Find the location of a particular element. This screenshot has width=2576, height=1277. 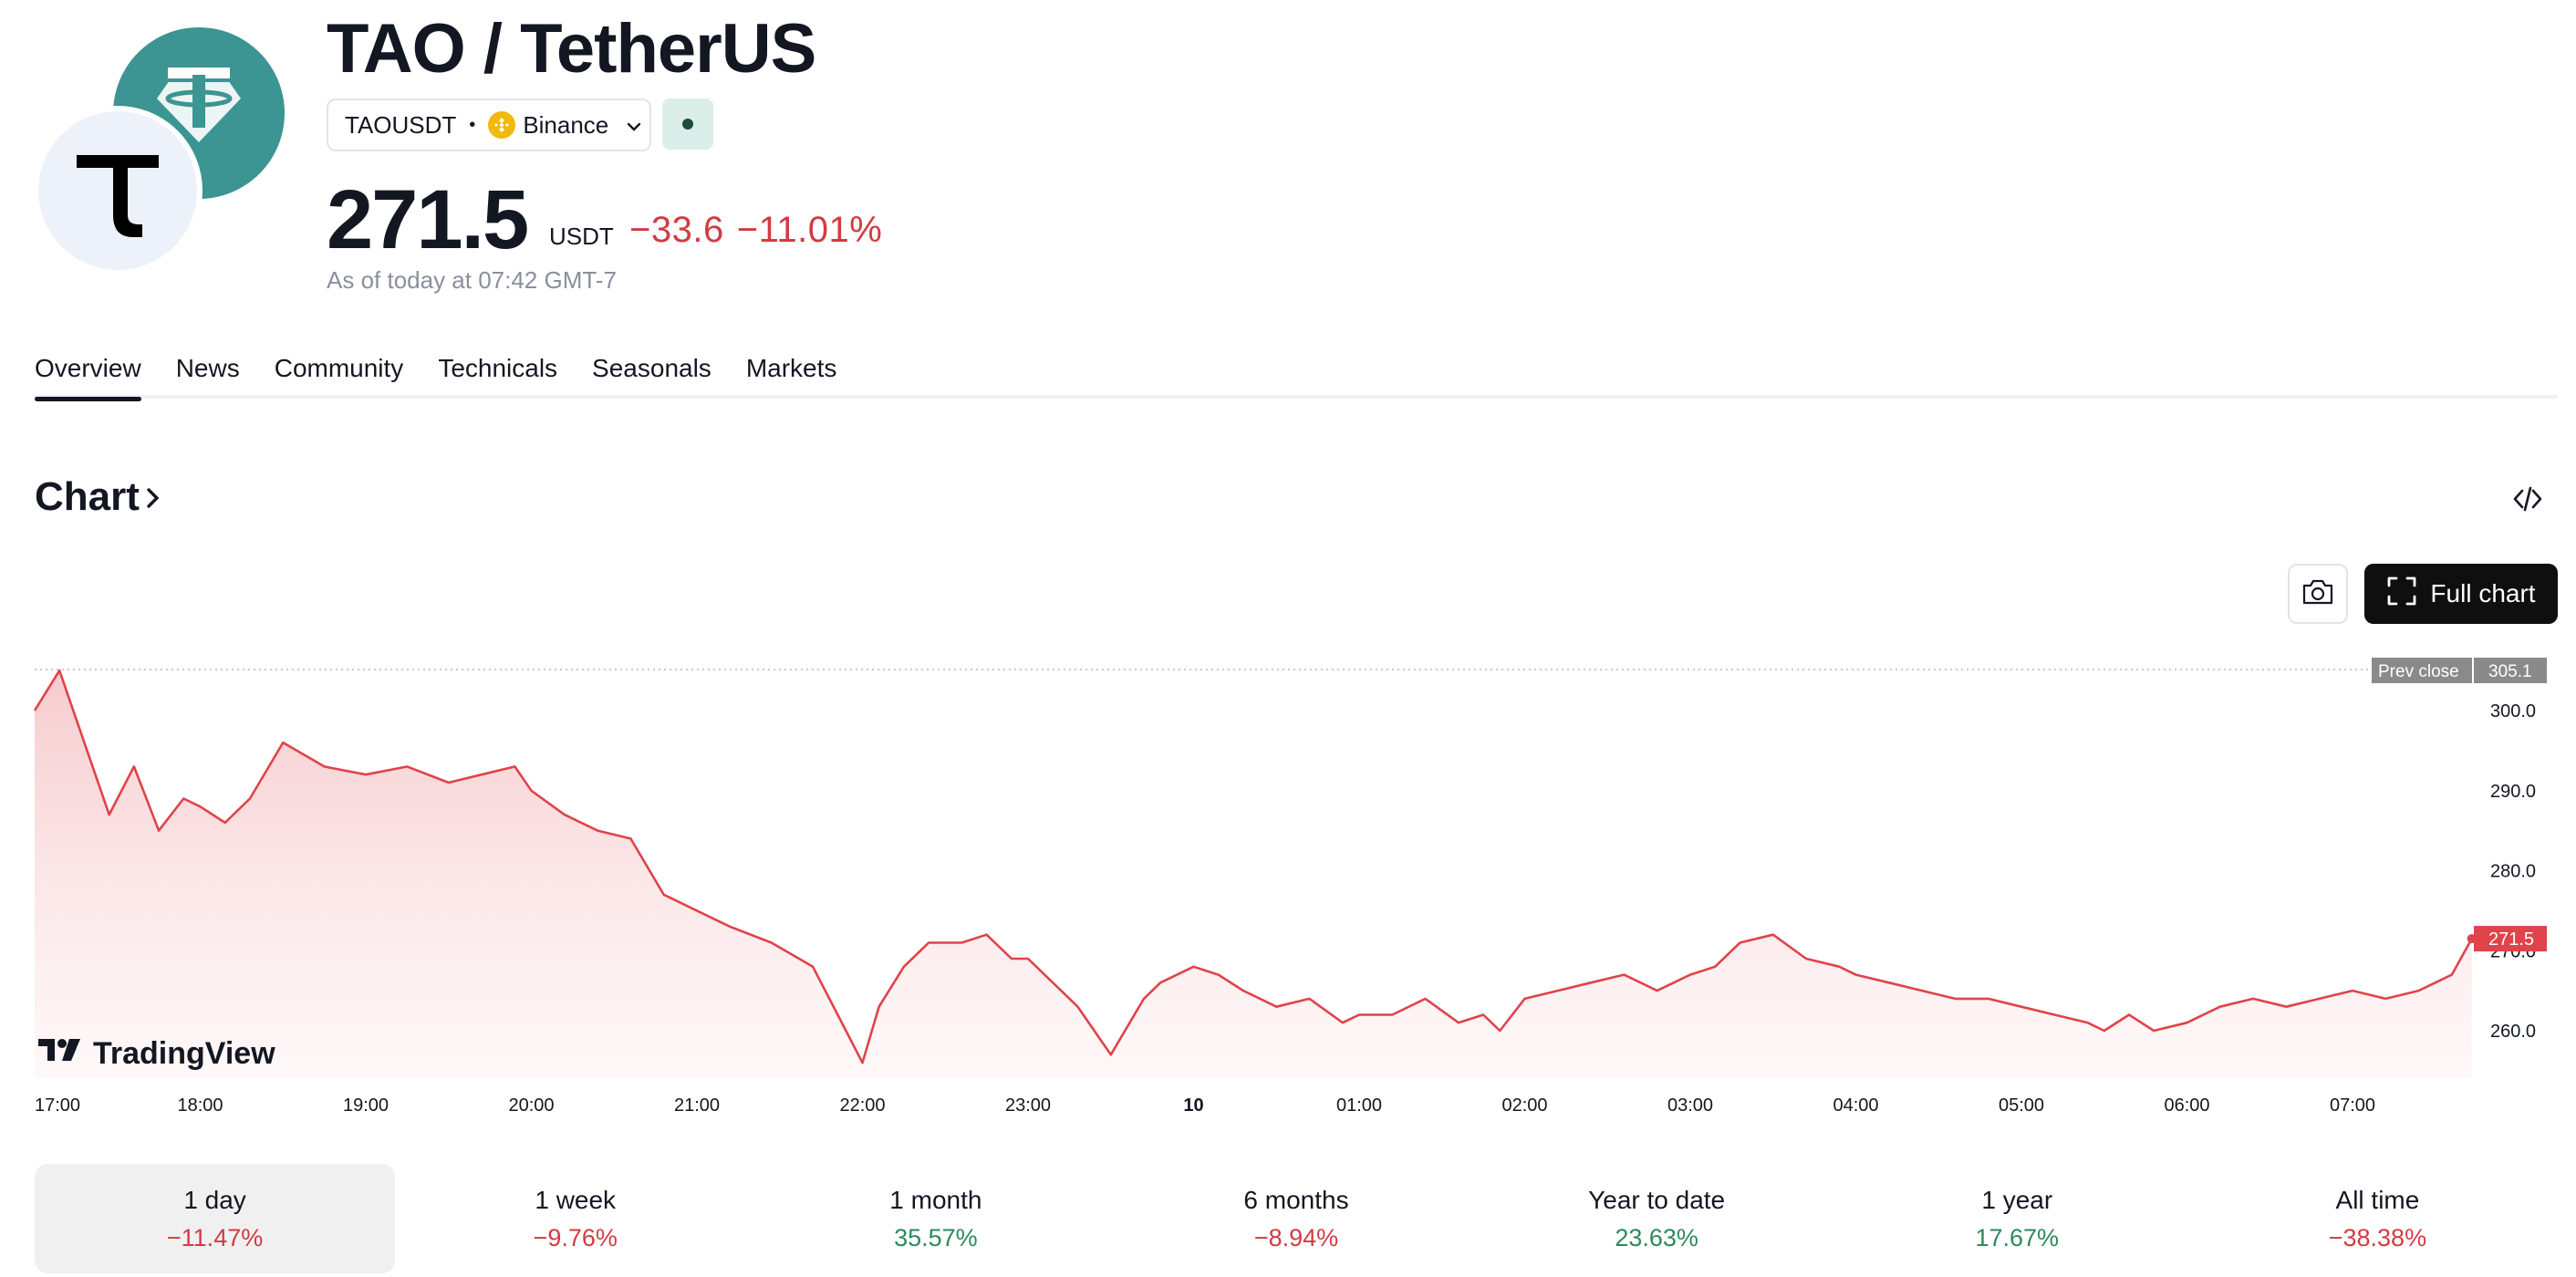

period-label: 1 week is located at coordinates (576, 1199).